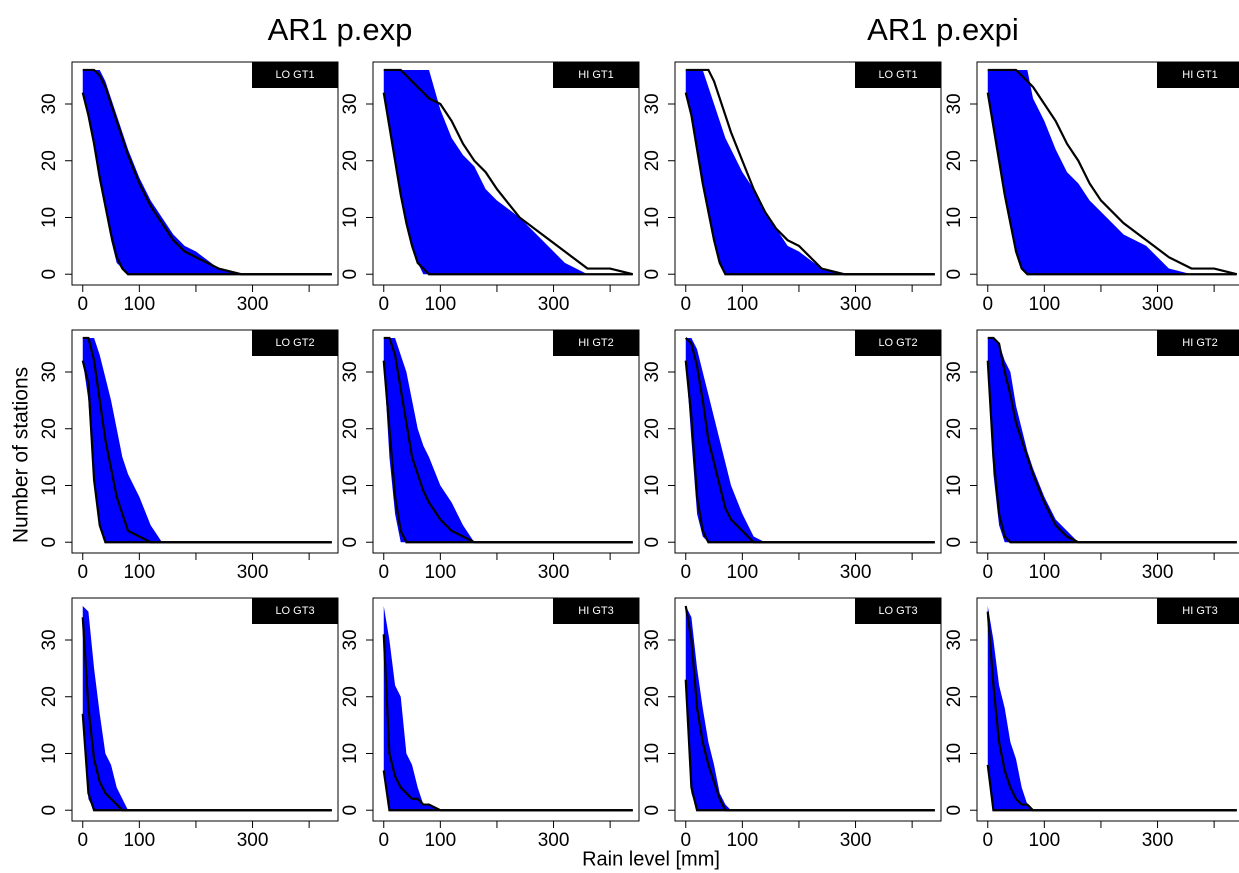 The width and height of the screenshot is (1239, 873). I want to click on panel-label: LO GT1, so click(897, 75).